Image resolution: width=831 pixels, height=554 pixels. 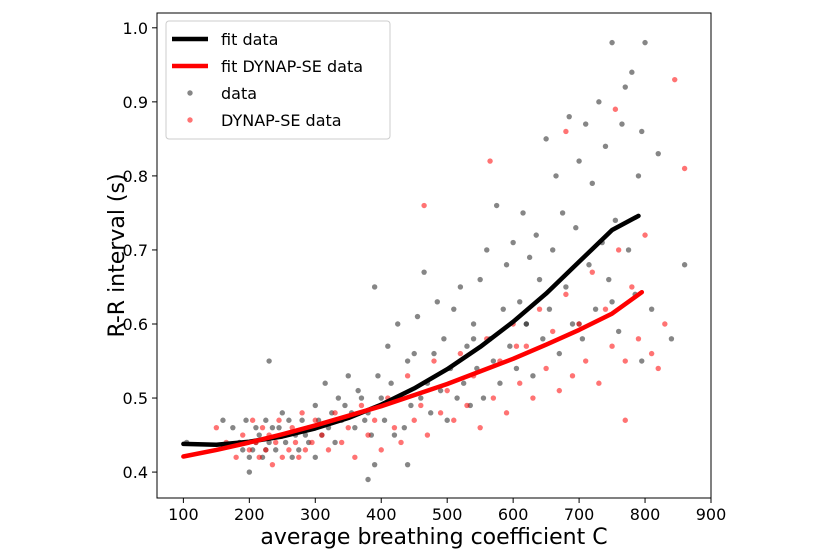 I want to click on x-tick-label: 700, so click(x=579, y=514).